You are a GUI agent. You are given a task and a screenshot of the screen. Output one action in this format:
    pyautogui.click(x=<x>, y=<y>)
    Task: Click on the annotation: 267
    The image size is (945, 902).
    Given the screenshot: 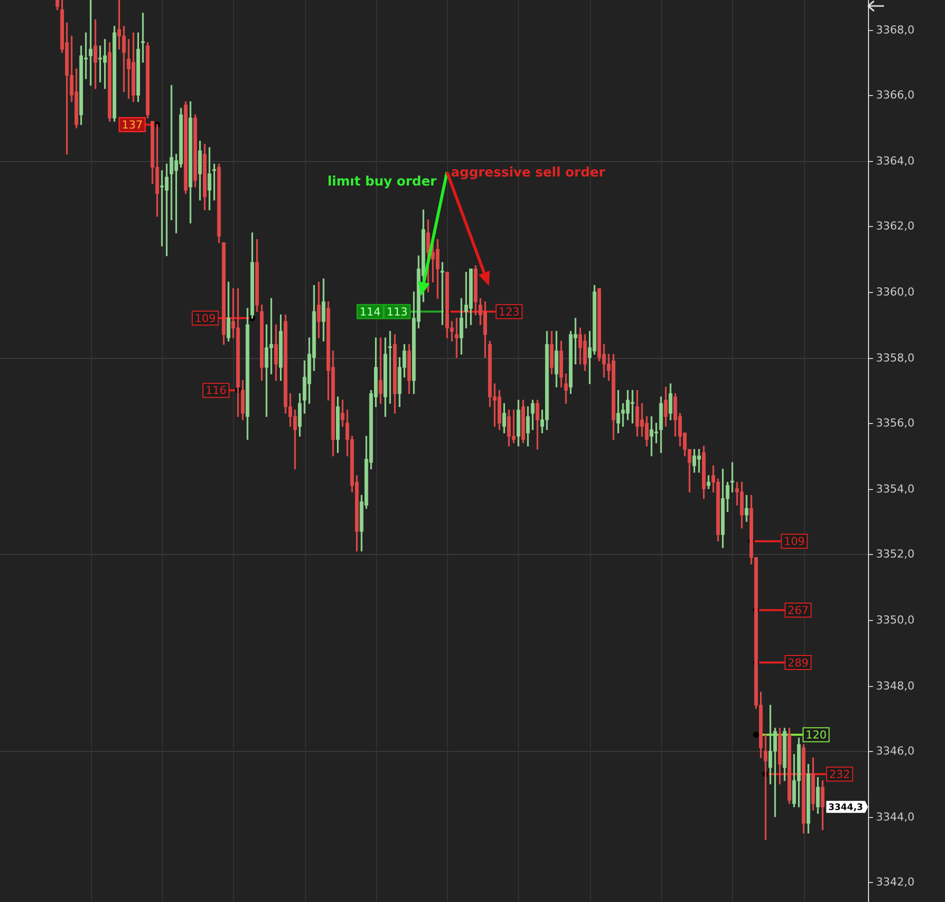 What is the action you would take?
    pyautogui.click(x=798, y=610)
    